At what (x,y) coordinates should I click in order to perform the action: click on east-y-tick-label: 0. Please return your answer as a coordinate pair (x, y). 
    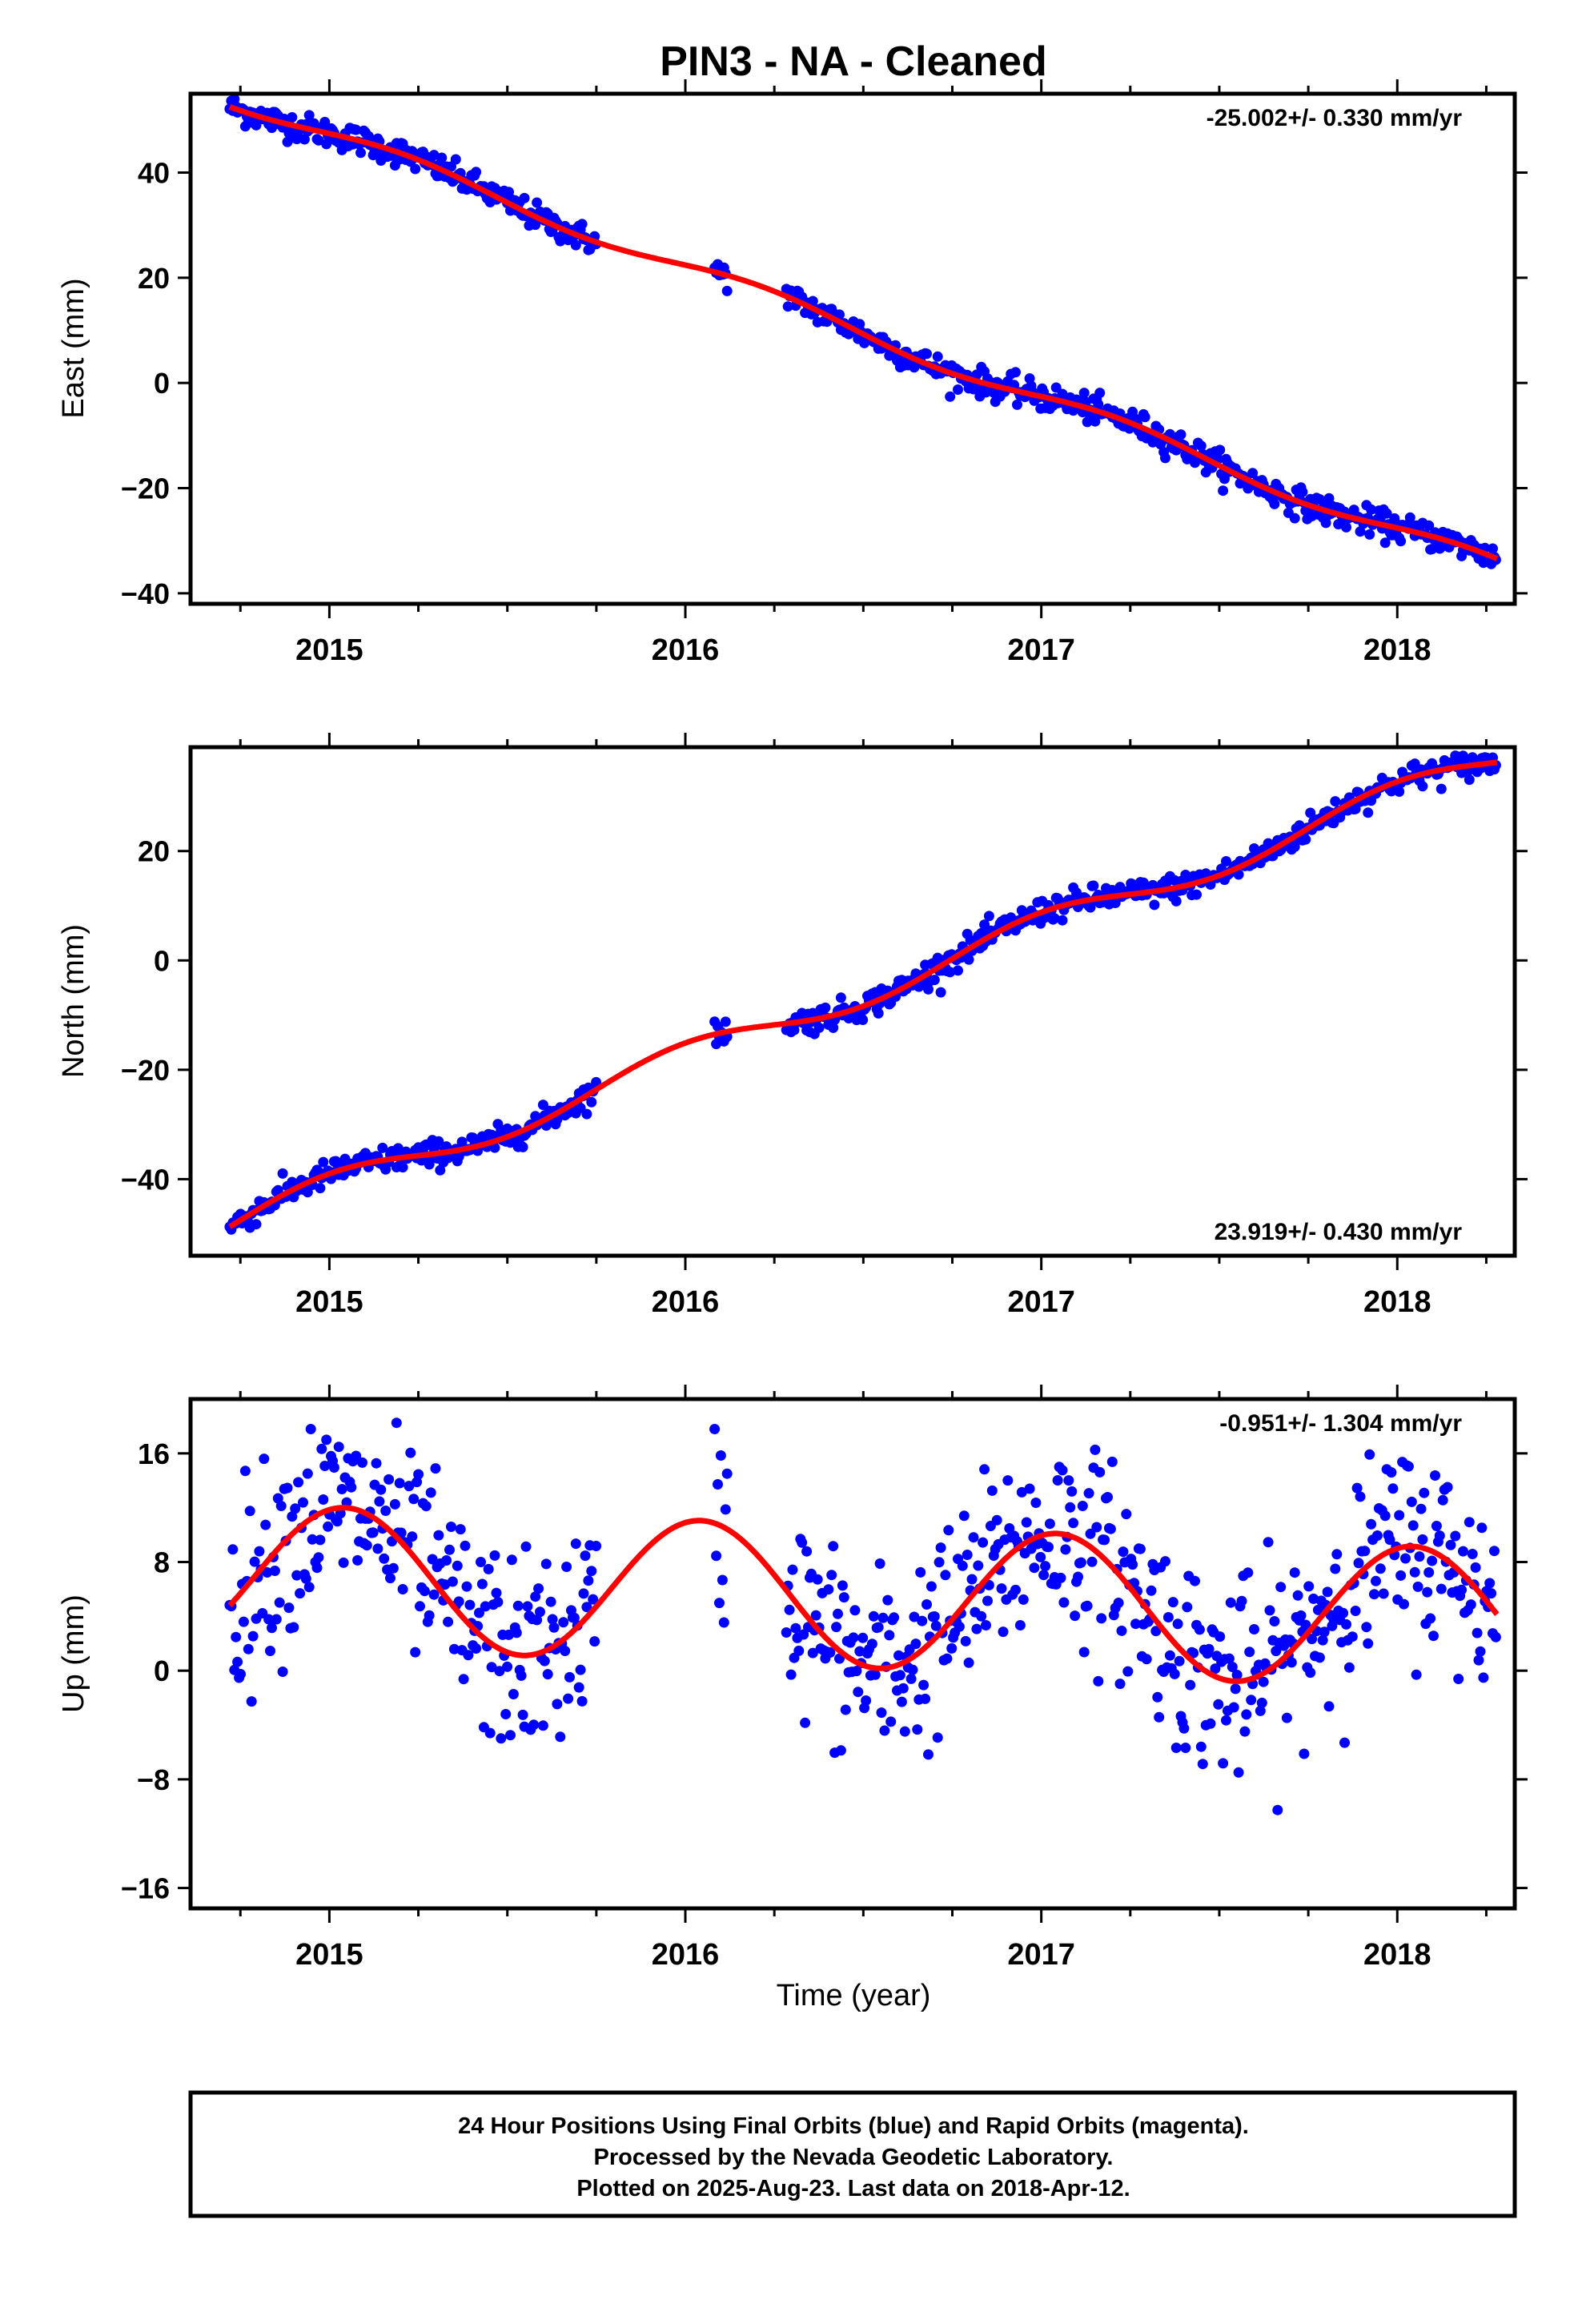
    Looking at the image, I should click on (162, 383).